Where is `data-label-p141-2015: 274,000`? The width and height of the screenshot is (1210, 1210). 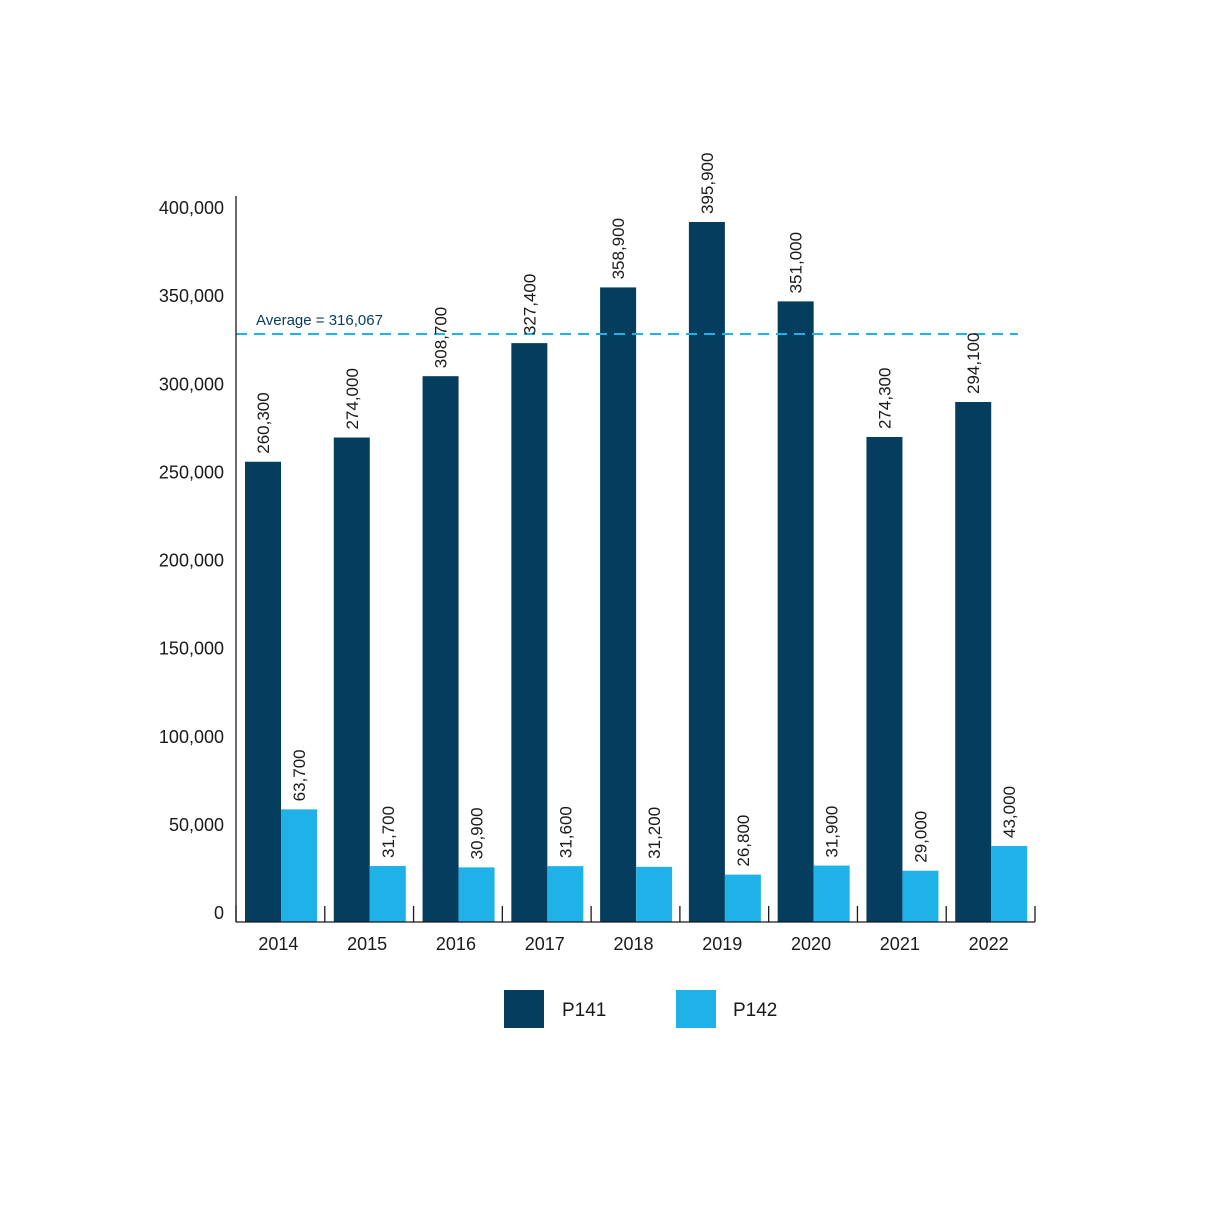 data-label-p141-2015: 274,000 is located at coordinates (352, 398).